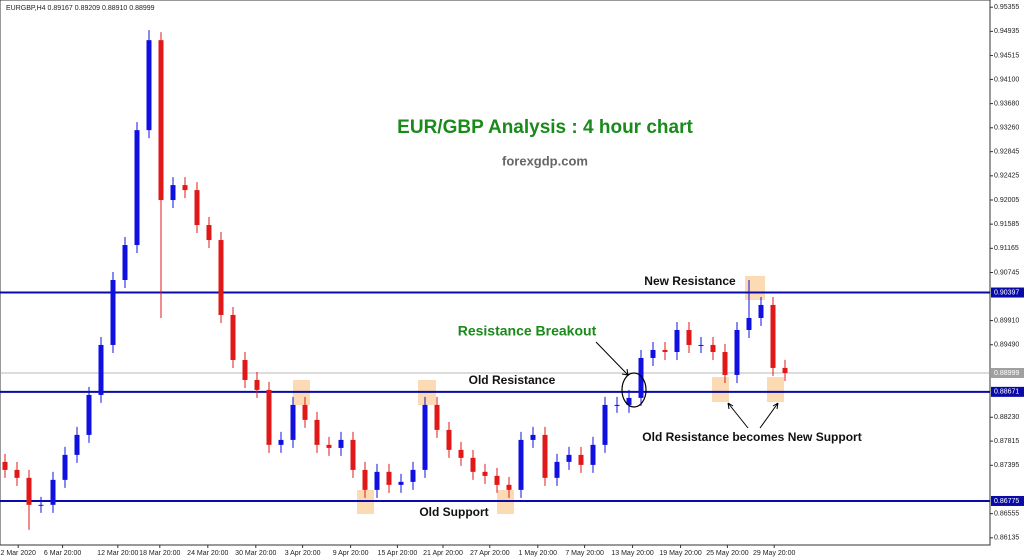  Describe the element at coordinates (18, 553) in the screenshot. I see `x-tick-label: 2 Mar 2020` at that location.